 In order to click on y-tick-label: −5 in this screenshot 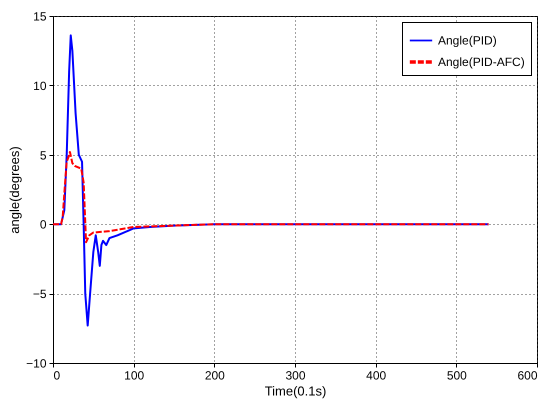, I will do `click(39, 294)`.